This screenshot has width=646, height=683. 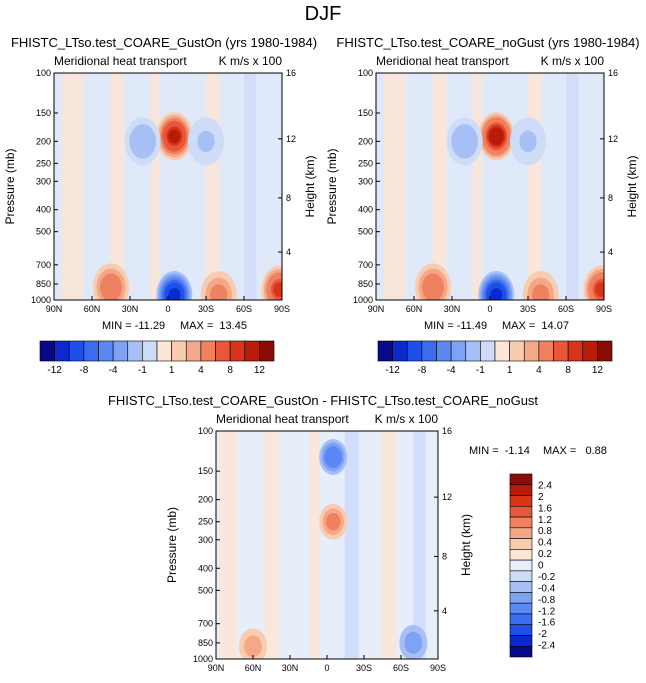 What do you see at coordinates (547, 646) in the screenshot?
I see `colorbar-label: -2.4` at bounding box center [547, 646].